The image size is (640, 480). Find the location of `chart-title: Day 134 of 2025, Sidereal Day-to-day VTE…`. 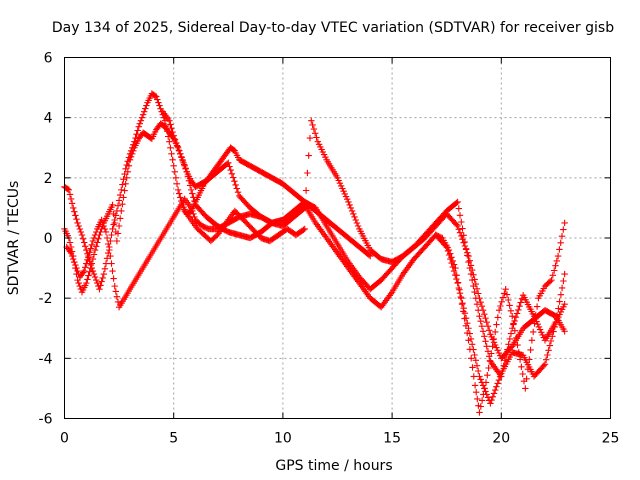

chart-title: Day 134 of 2025, Sidereal Day-to-day VTE… is located at coordinates (333, 28).